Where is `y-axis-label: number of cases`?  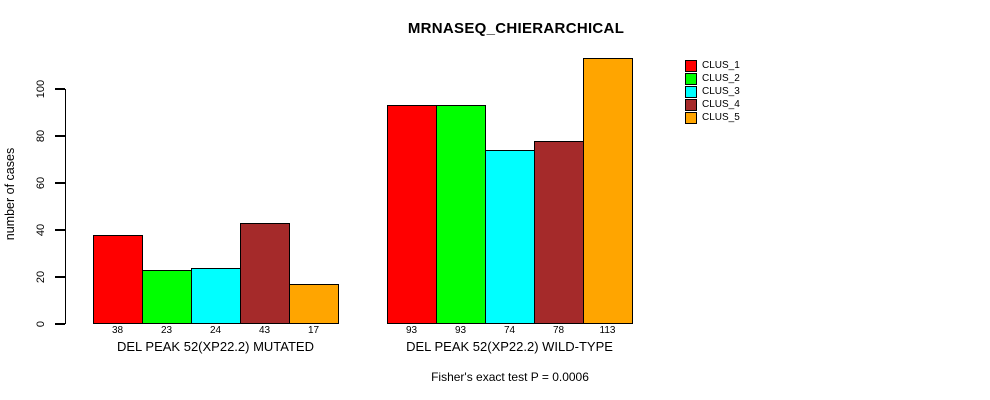 y-axis-label: number of cases is located at coordinates (10, 194).